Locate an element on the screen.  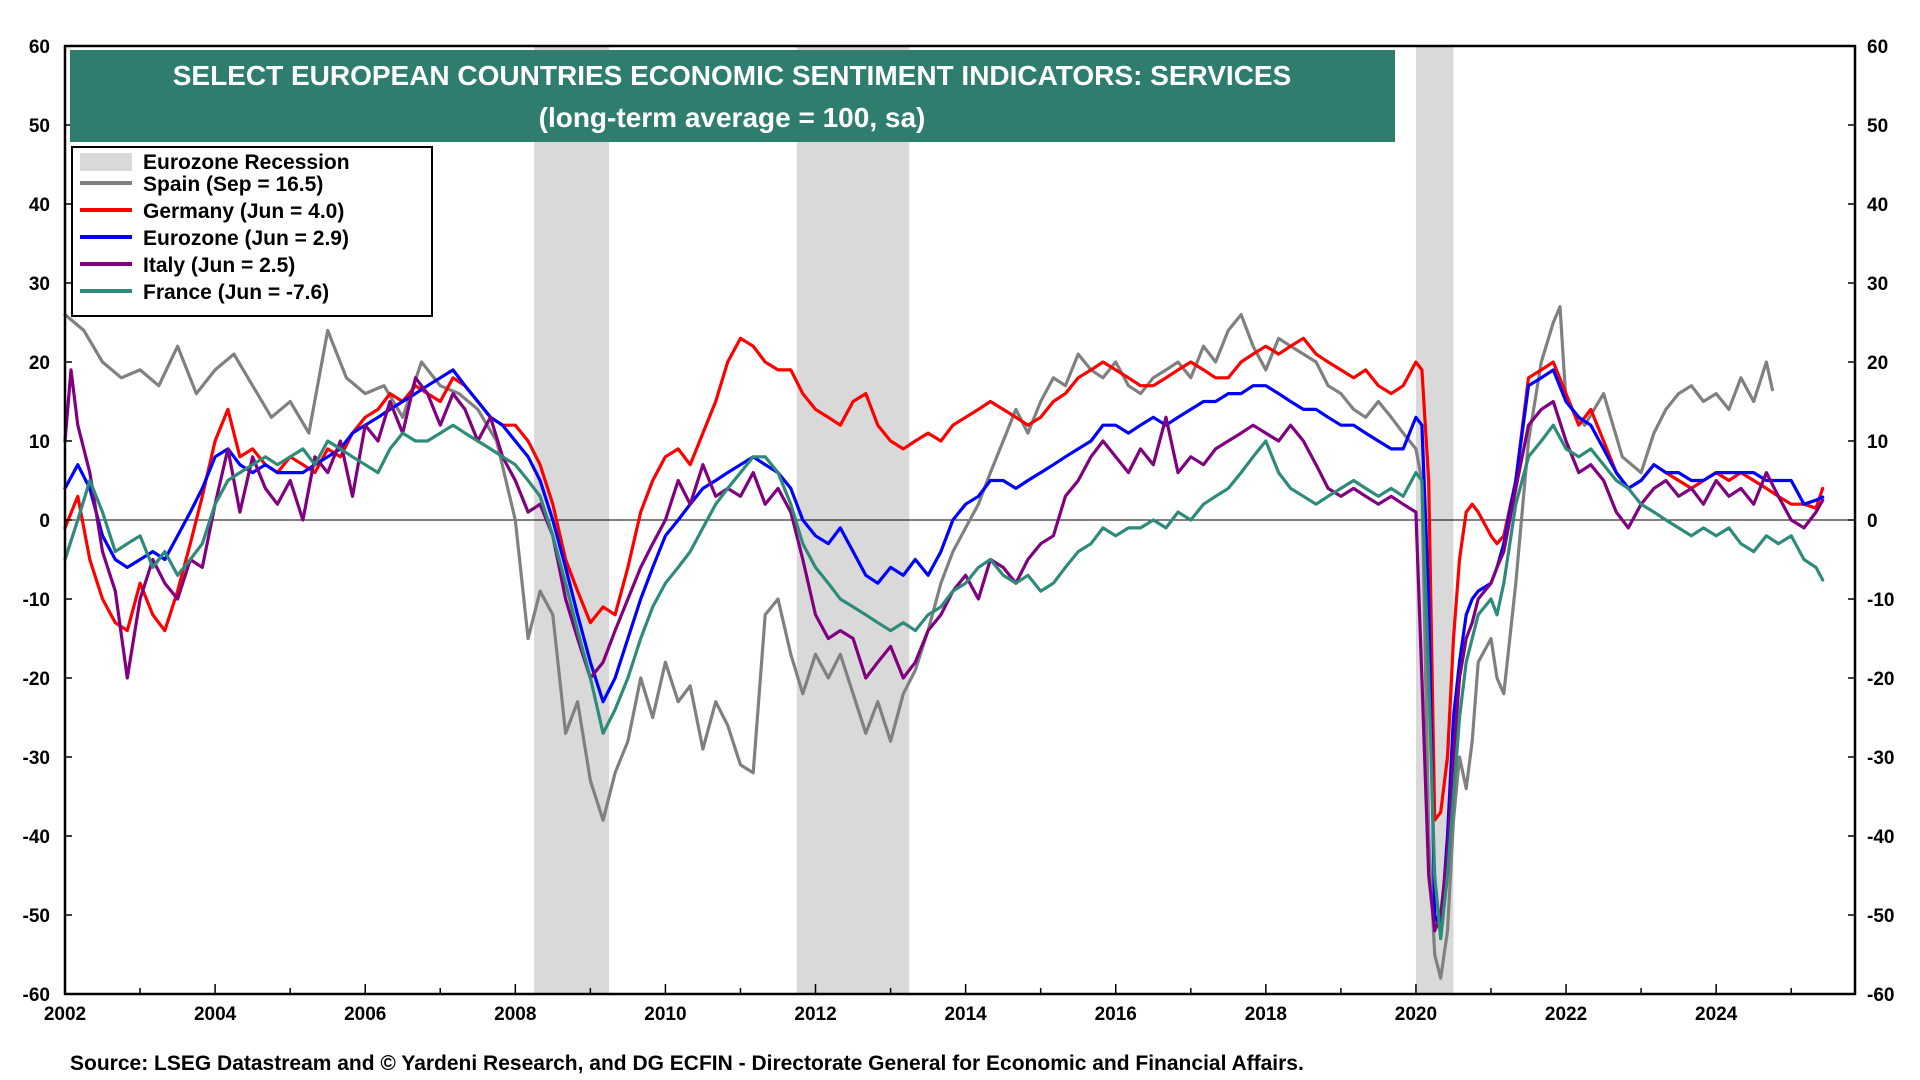
x-tick-label: 2006 is located at coordinates (365, 1014).